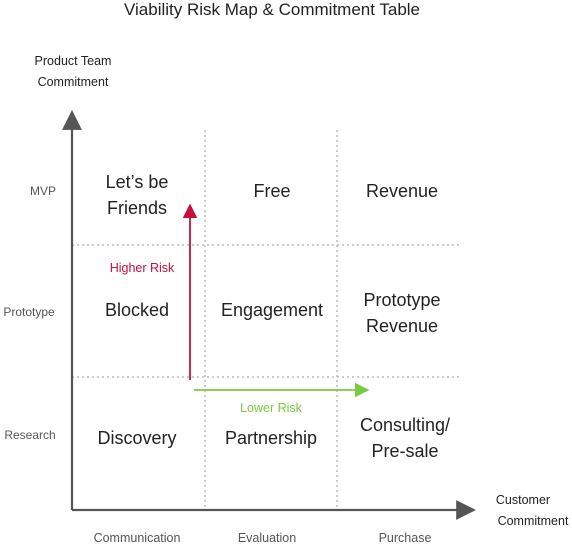 The height and width of the screenshot is (544, 572). What do you see at coordinates (405, 425) in the screenshot?
I see `cell-consulting-pre-sale-line-1: Consulting/` at bounding box center [405, 425].